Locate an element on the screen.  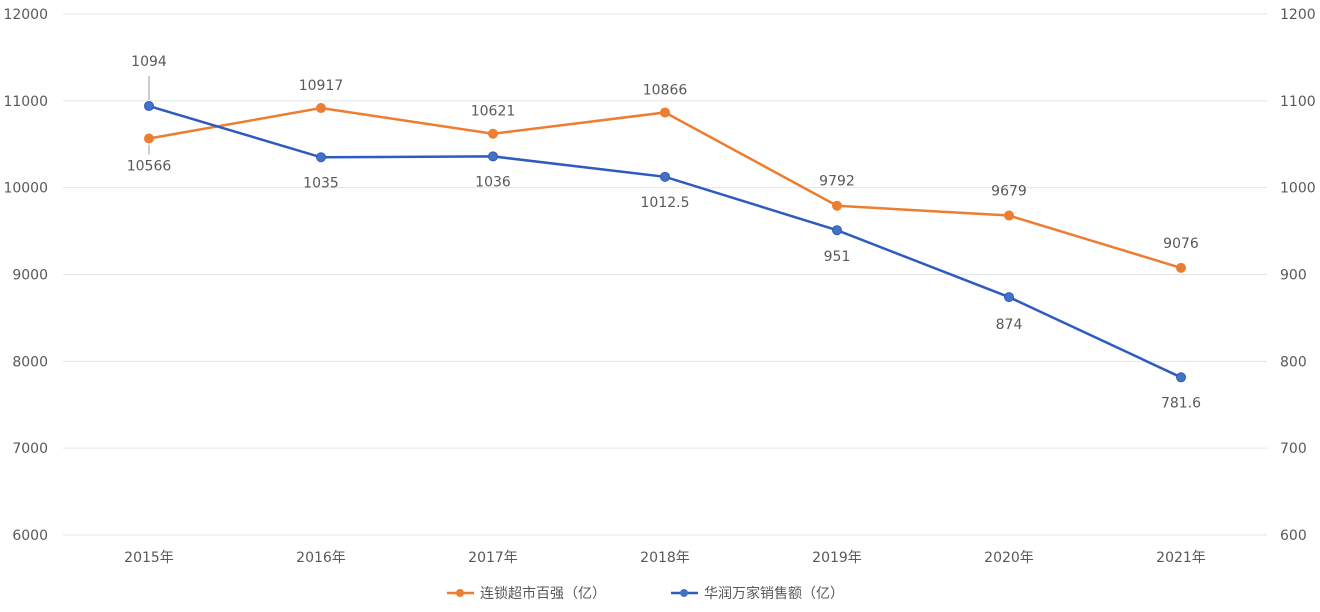
left-axis-ticks: 6000 7000 8000 9000 10000 11000 12000 is located at coordinates (25, 275).